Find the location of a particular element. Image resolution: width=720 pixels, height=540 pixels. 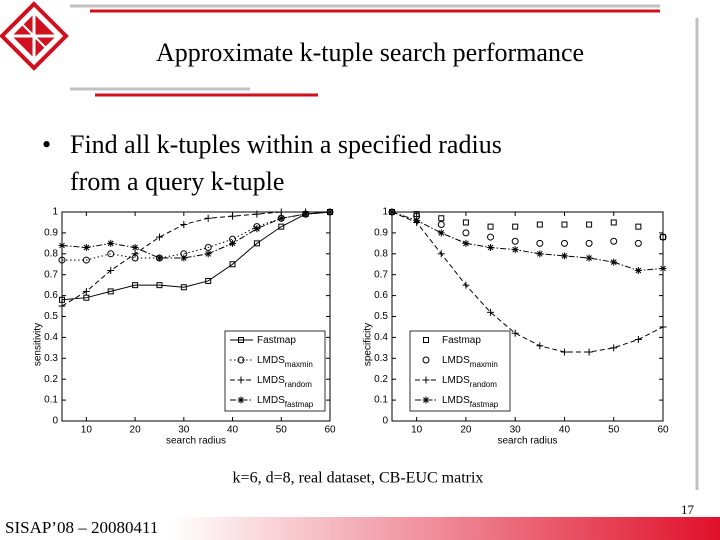

x-tick-label: 10 is located at coordinates (417, 430).